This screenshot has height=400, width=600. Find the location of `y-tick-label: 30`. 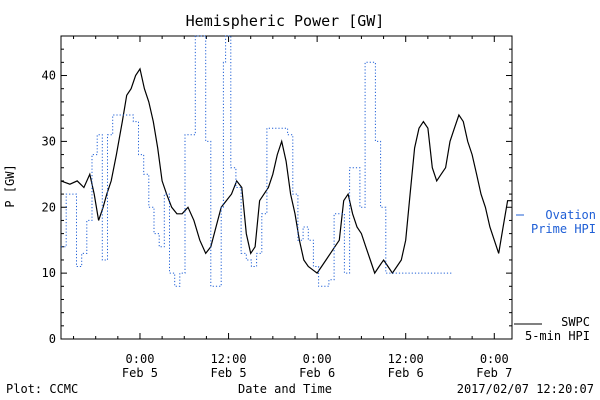

y-tick-label: 30 is located at coordinates (49, 141).